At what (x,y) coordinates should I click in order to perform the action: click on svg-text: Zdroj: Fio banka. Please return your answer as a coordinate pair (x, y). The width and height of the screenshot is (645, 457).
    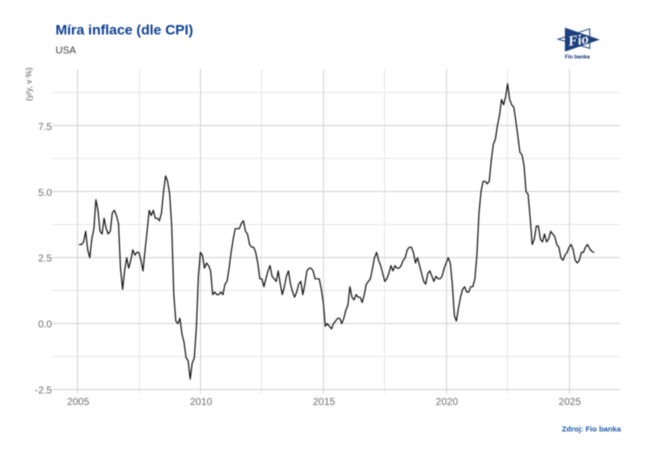
    Looking at the image, I should click on (592, 428).